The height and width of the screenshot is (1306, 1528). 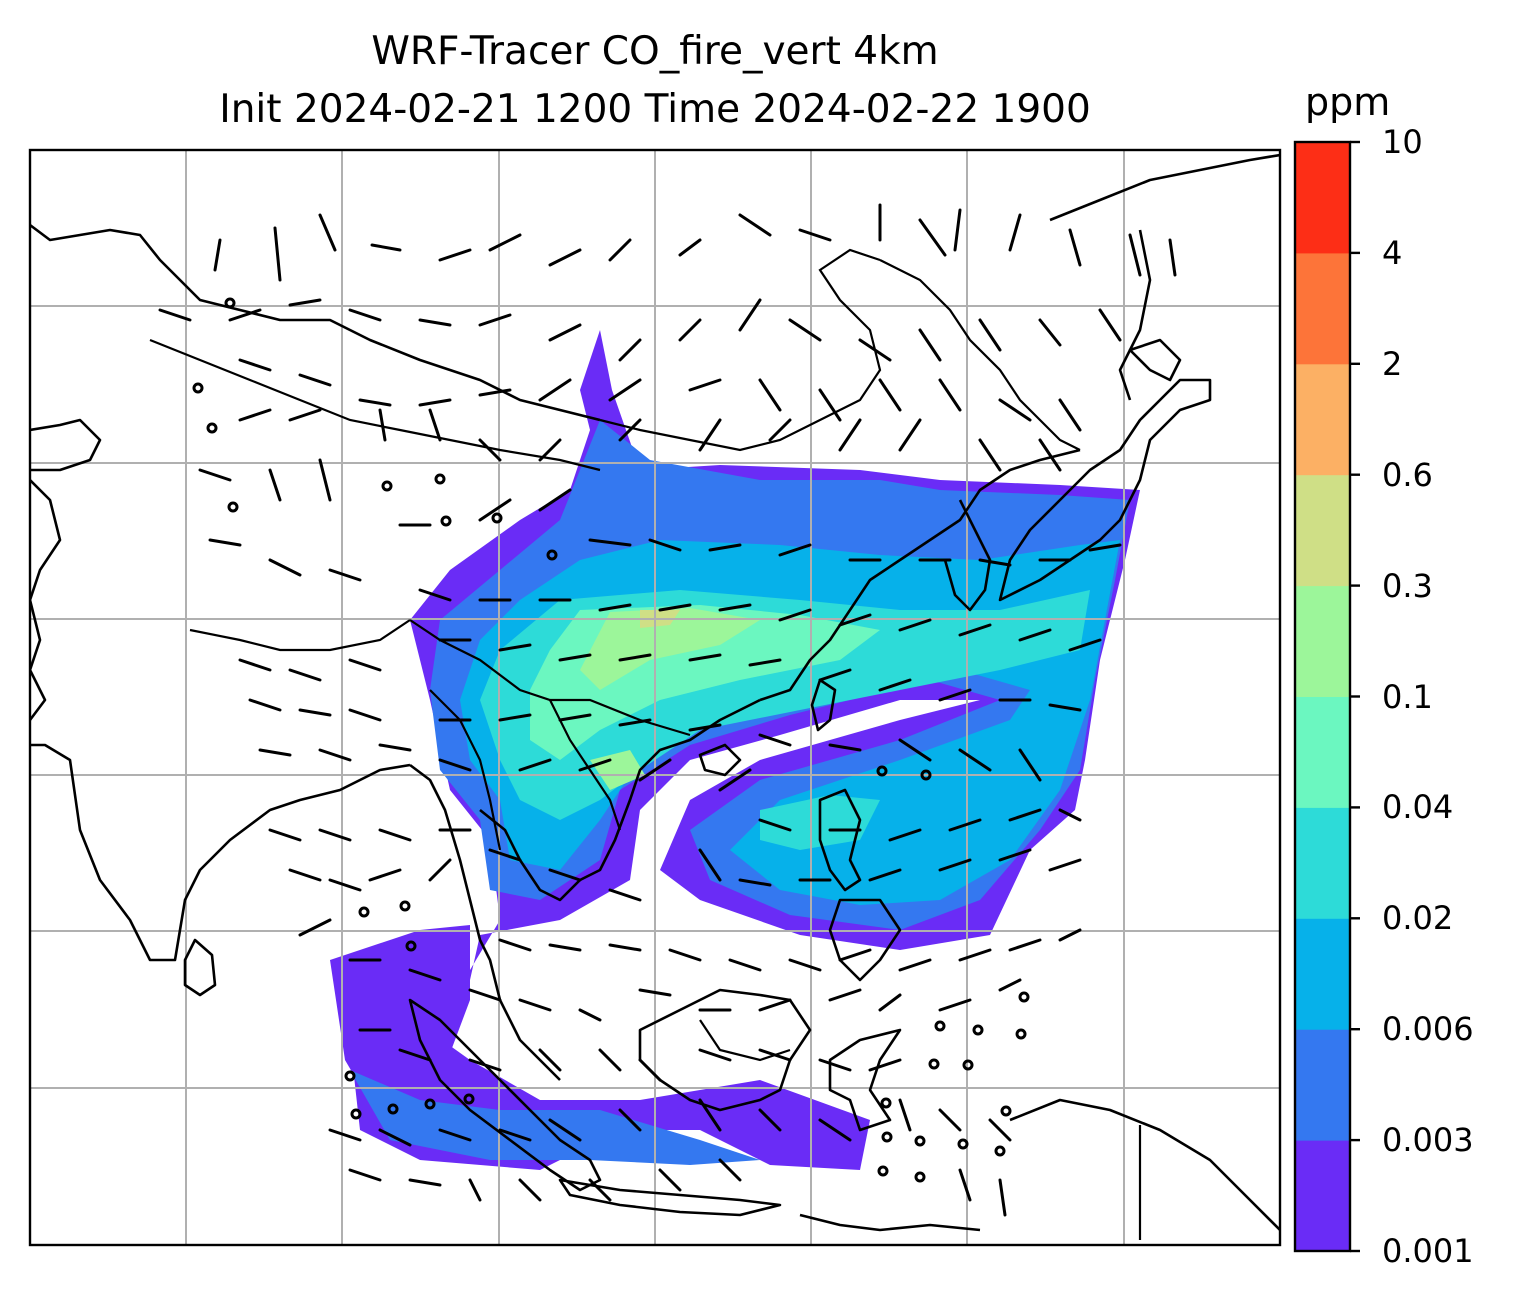 What do you see at coordinates (375, 405) in the screenshot?
I see `border-kazakhstan` at bounding box center [375, 405].